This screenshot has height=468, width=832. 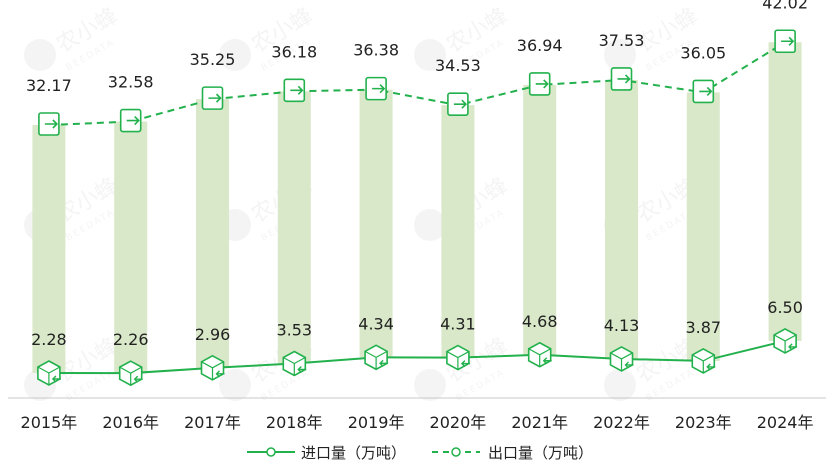 I want to click on export-data-label: 35.25, so click(x=213, y=59).